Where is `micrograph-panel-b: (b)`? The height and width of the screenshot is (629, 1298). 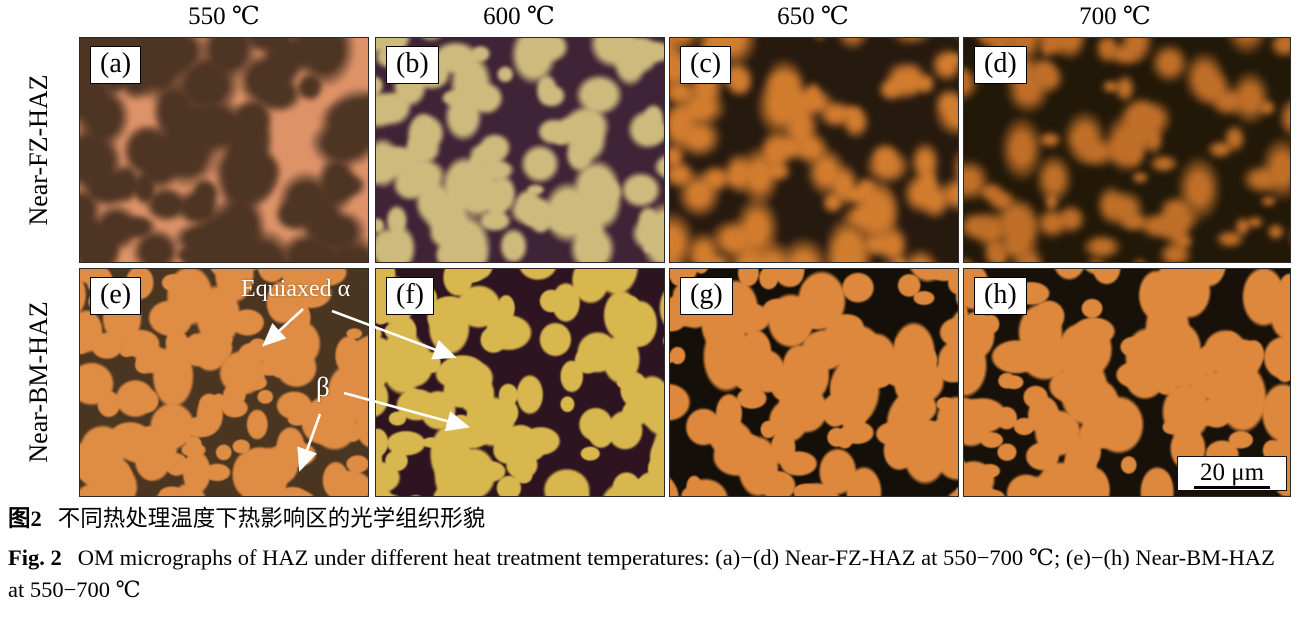 micrograph-panel-b: (b) is located at coordinates (520, 150).